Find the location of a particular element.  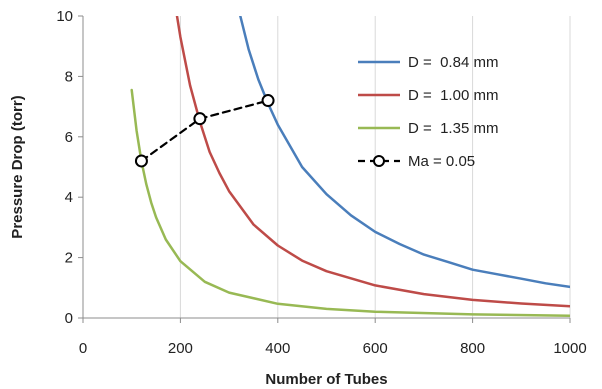

legend-label-3: Ma = 0.05 is located at coordinates (441, 161).